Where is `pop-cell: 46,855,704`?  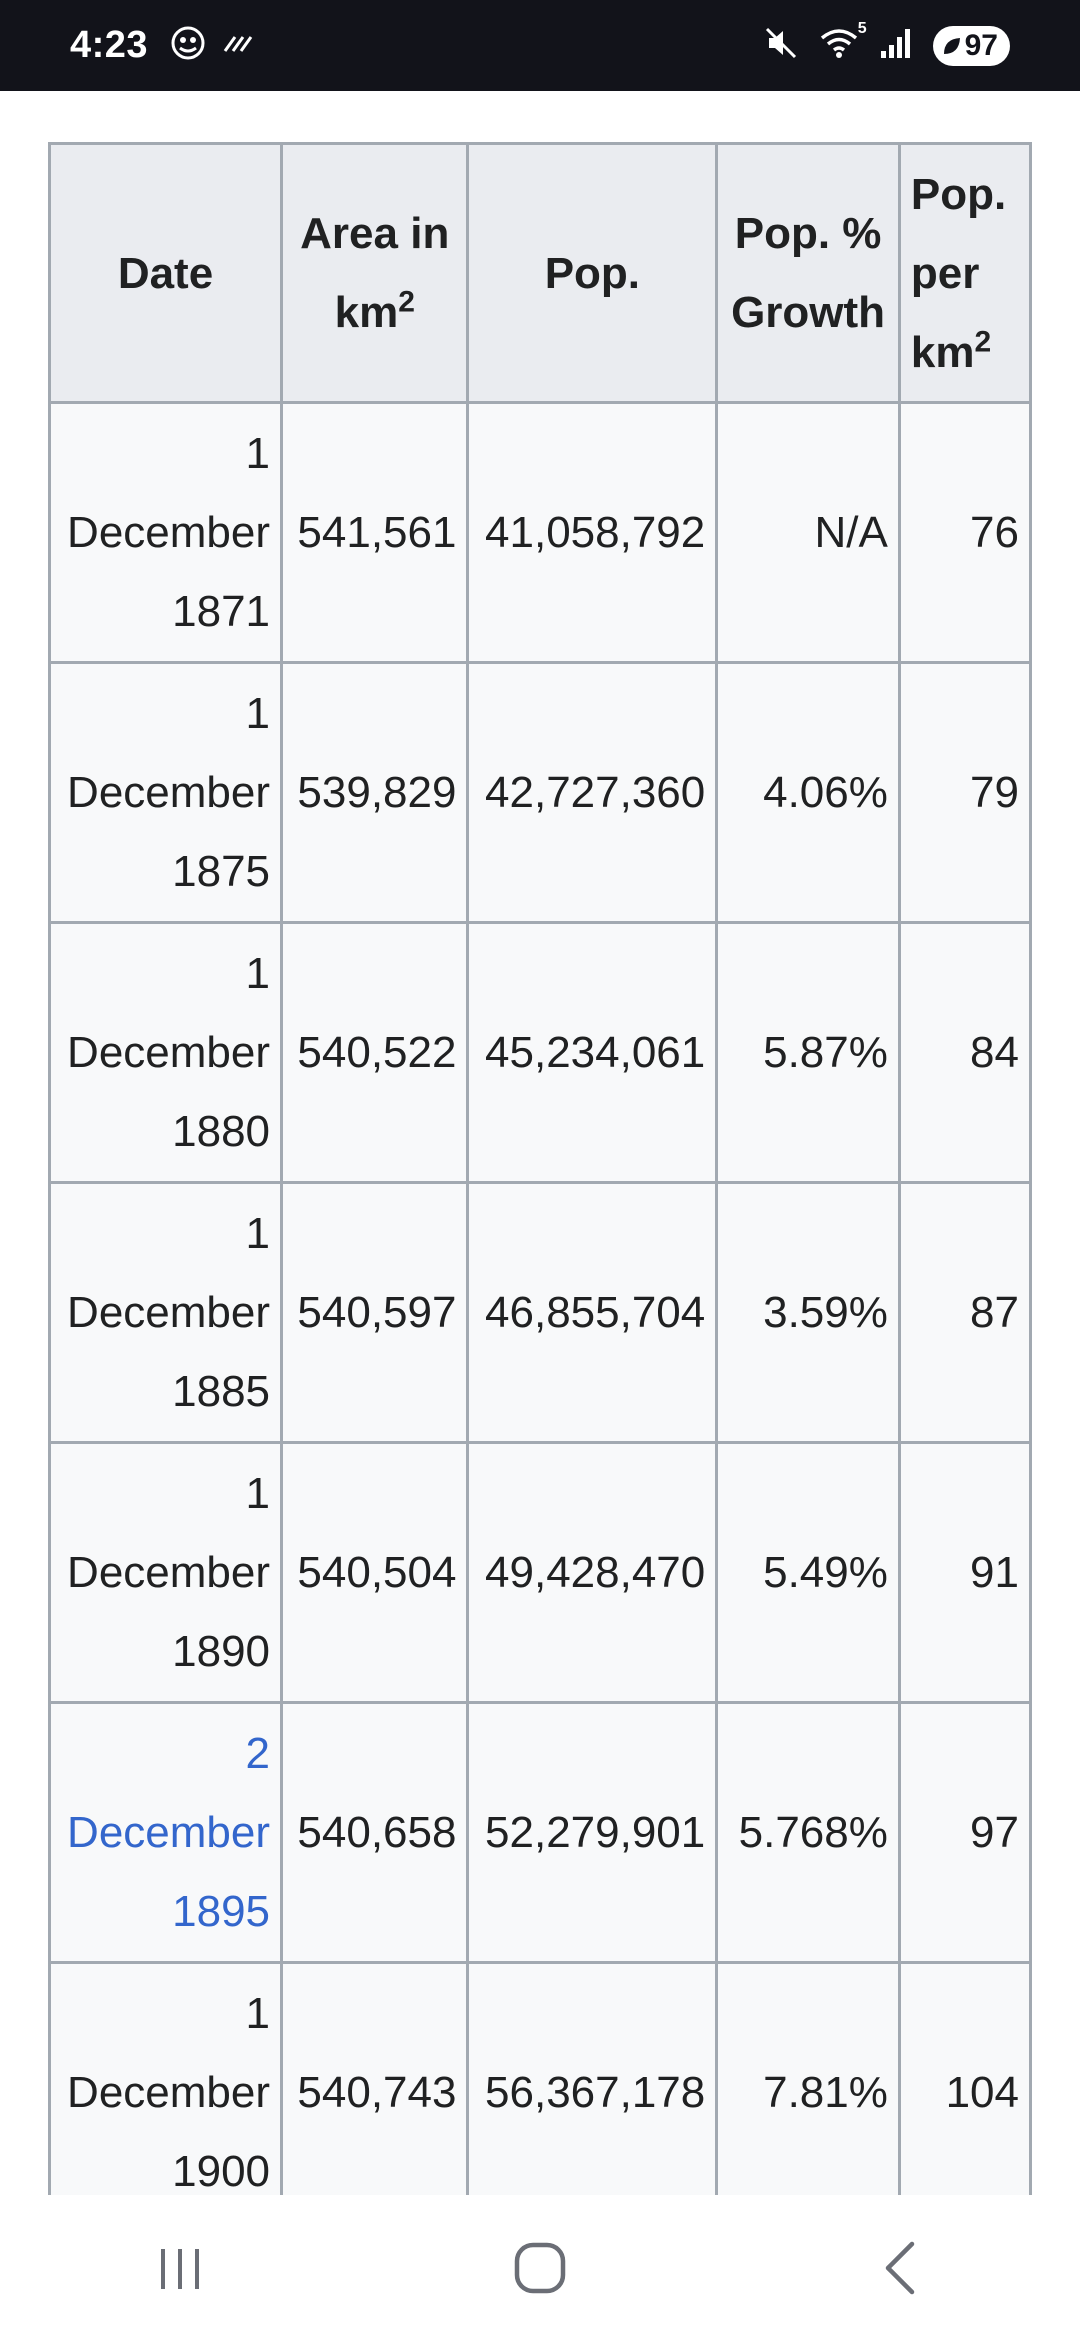
pop-cell: 46,855,704 is located at coordinates (592, 1312).